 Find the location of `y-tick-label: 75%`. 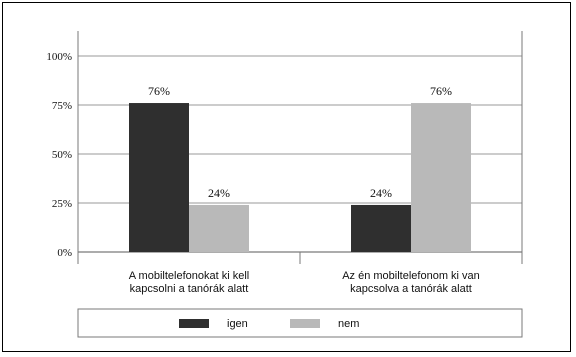

y-tick-label: 75% is located at coordinates (62, 106).